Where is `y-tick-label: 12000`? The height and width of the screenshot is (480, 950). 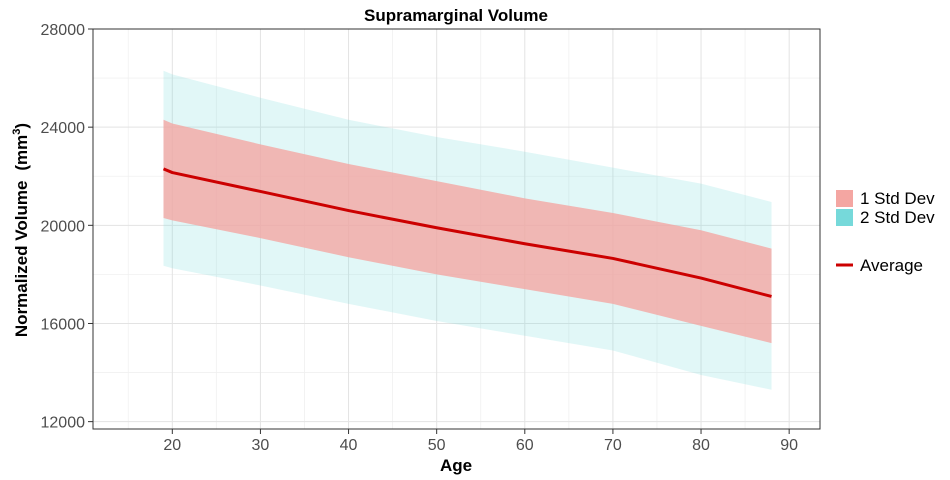
y-tick-label: 12000 is located at coordinates (63, 423).